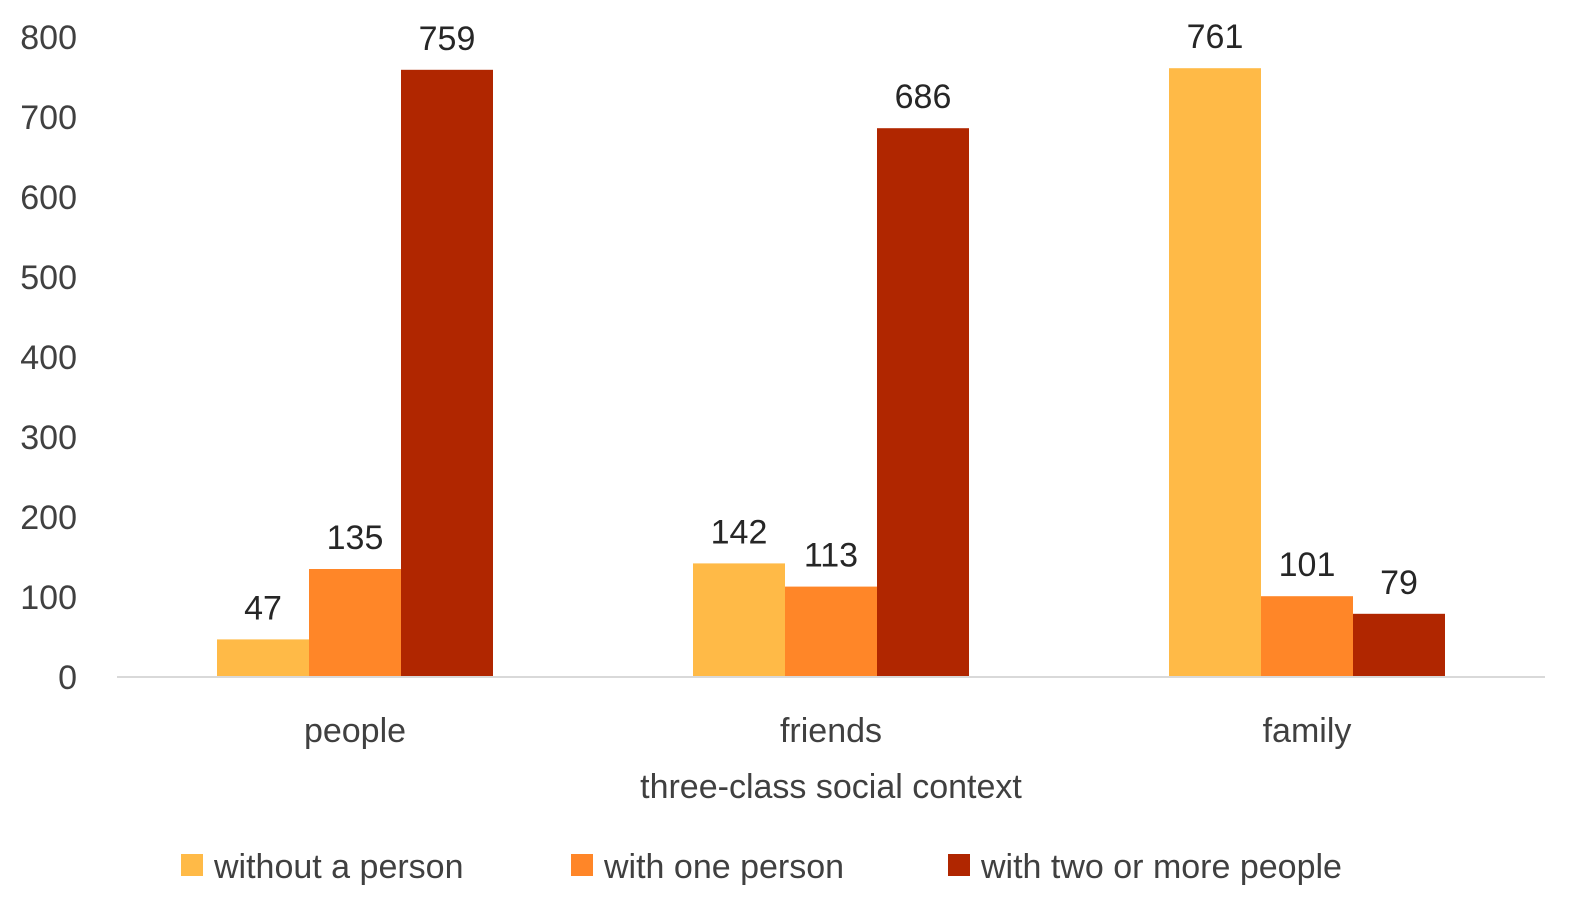  What do you see at coordinates (831, 787) in the screenshot?
I see `x-axis-title: three-class social context` at bounding box center [831, 787].